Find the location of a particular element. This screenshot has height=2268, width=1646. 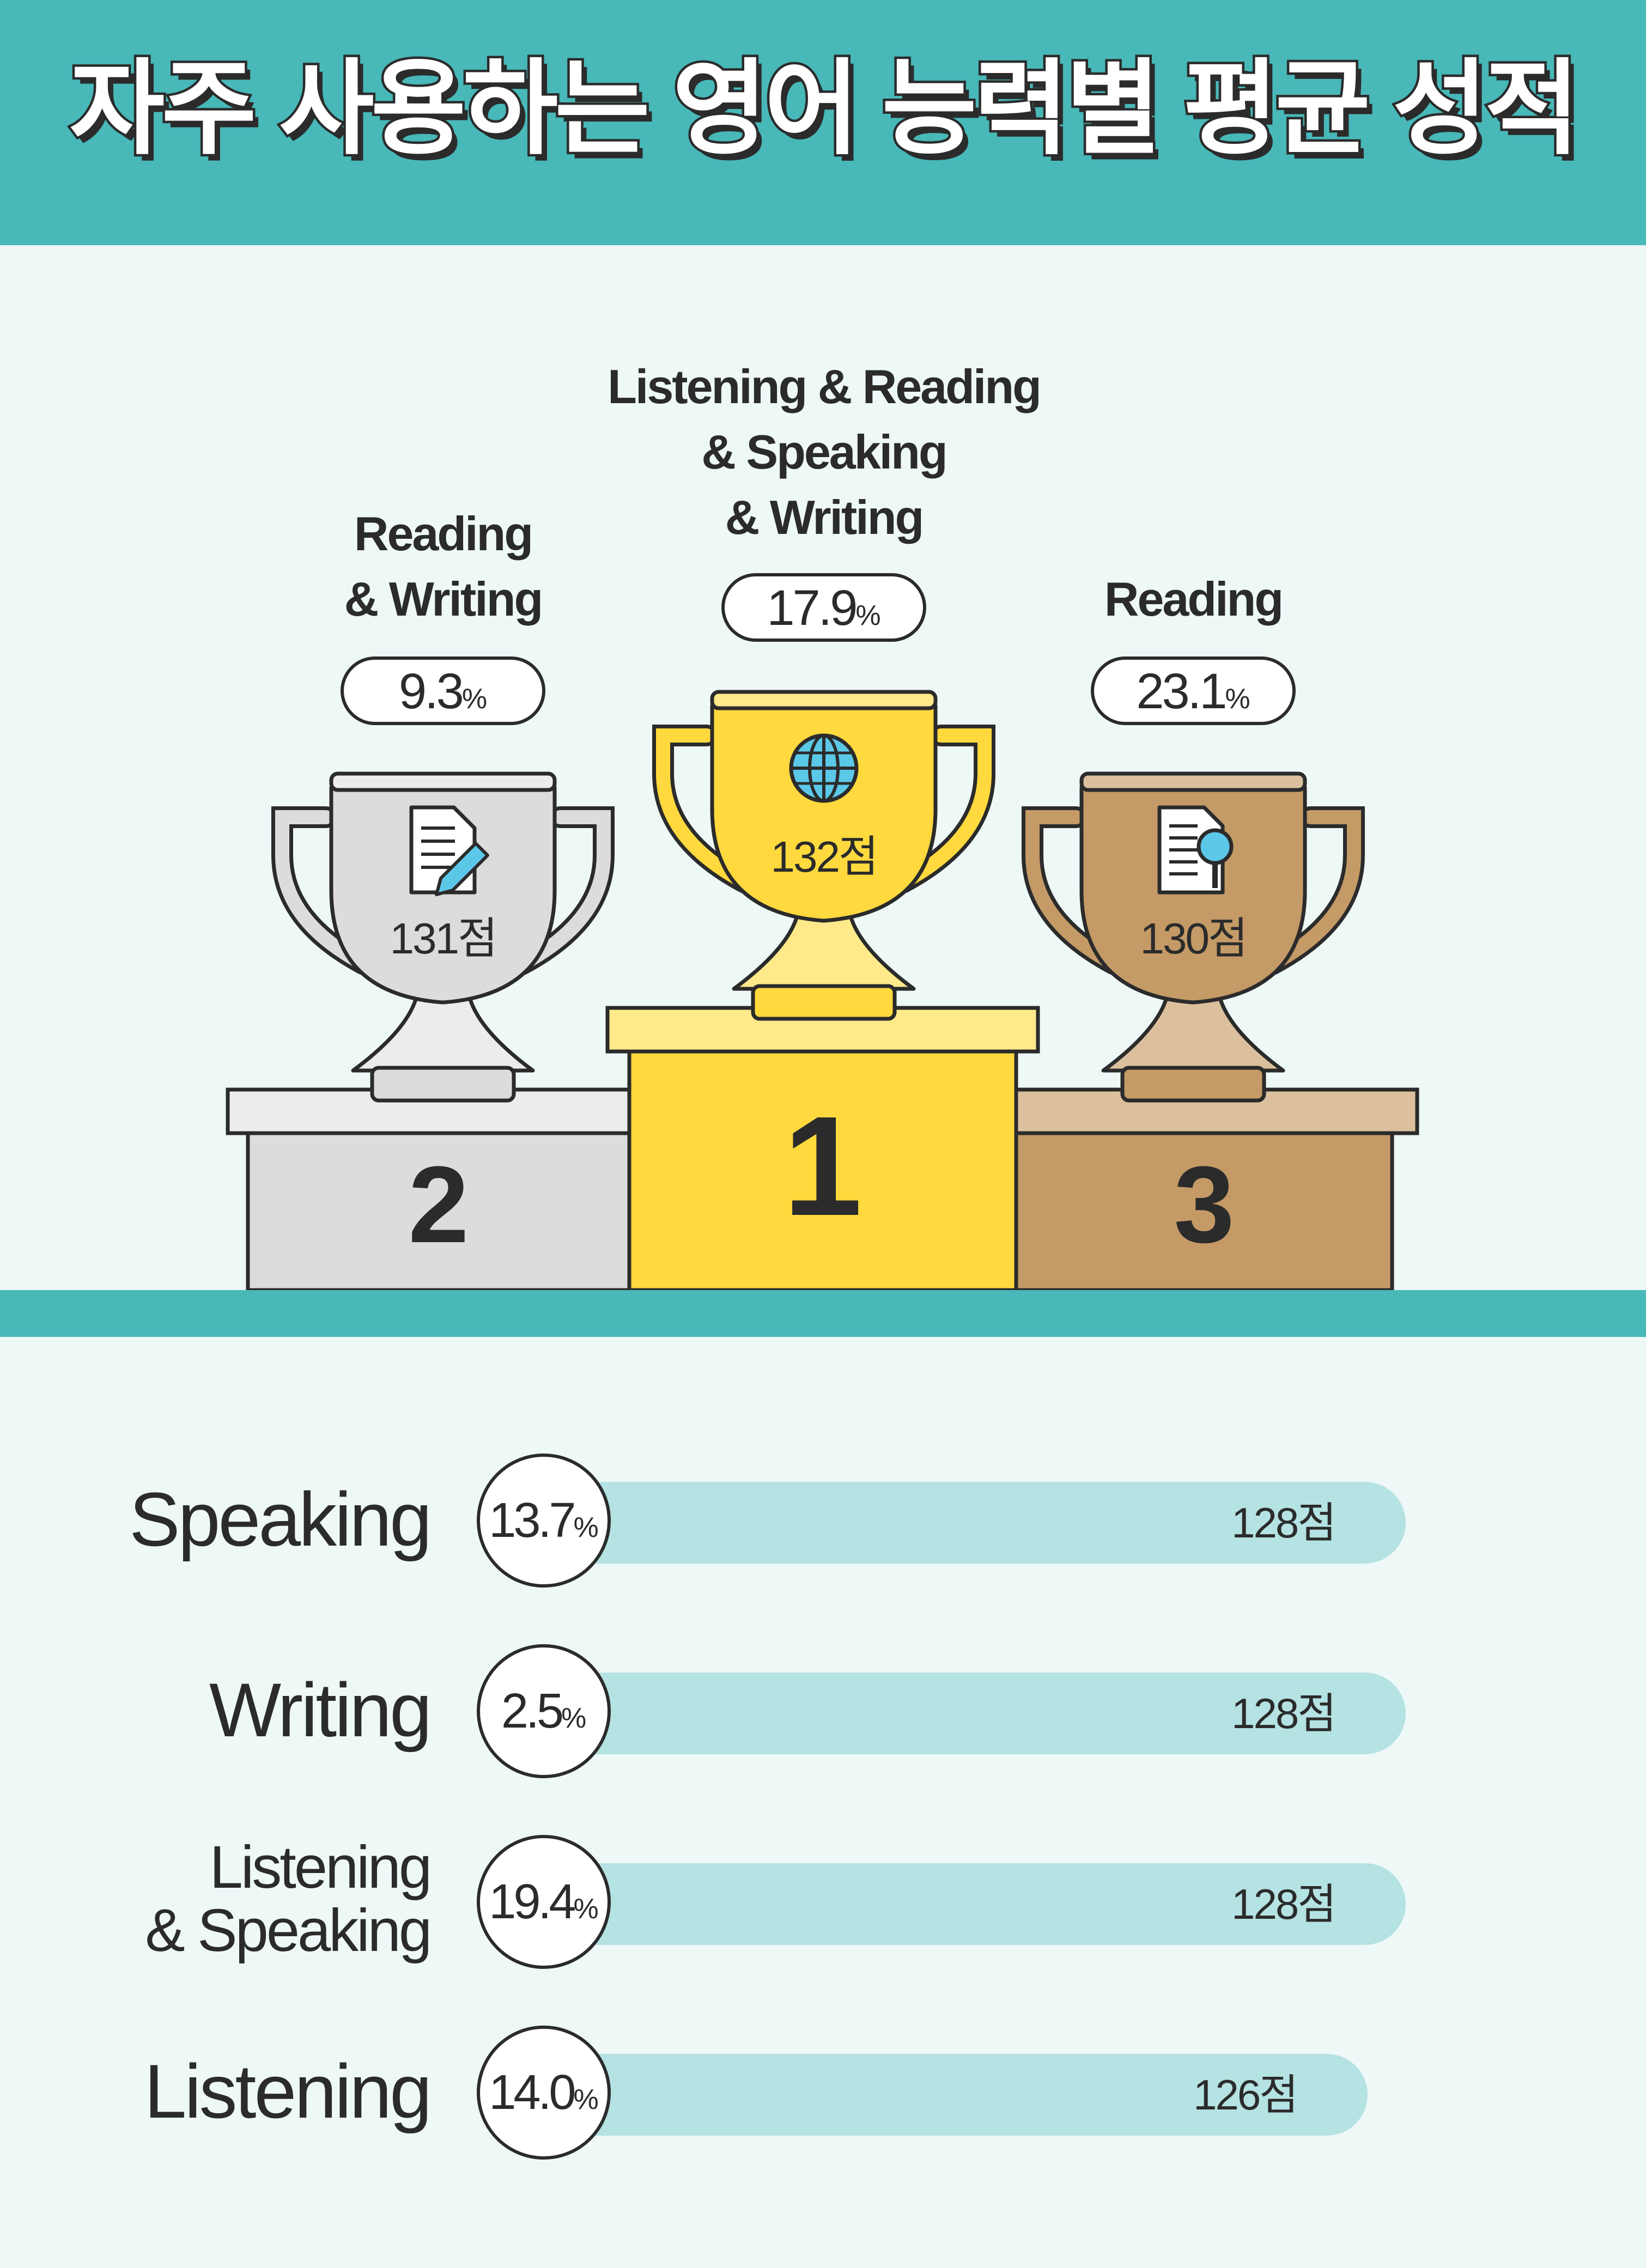

document-pencil-icon is located at coordinates (449, 850).